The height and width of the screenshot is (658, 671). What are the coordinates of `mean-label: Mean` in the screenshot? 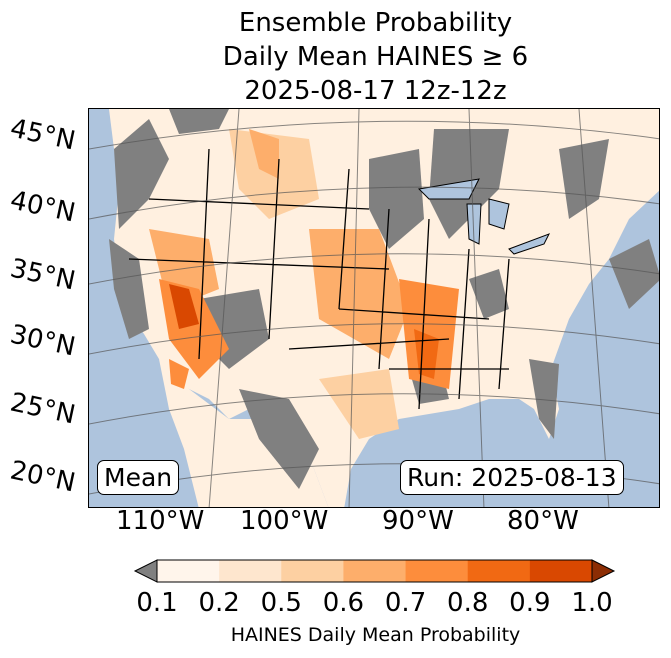 It's located at (138, 477).